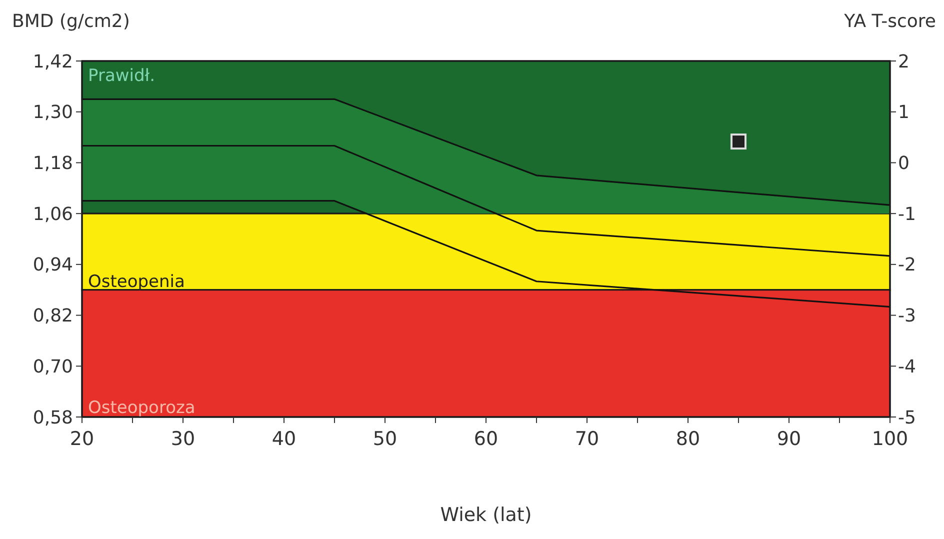 The height and width of the screenshot is (539, 944). Describe the element at coordinates (52, 113) in the screenshot. I see `y-tick-label: 1,30` at that location.